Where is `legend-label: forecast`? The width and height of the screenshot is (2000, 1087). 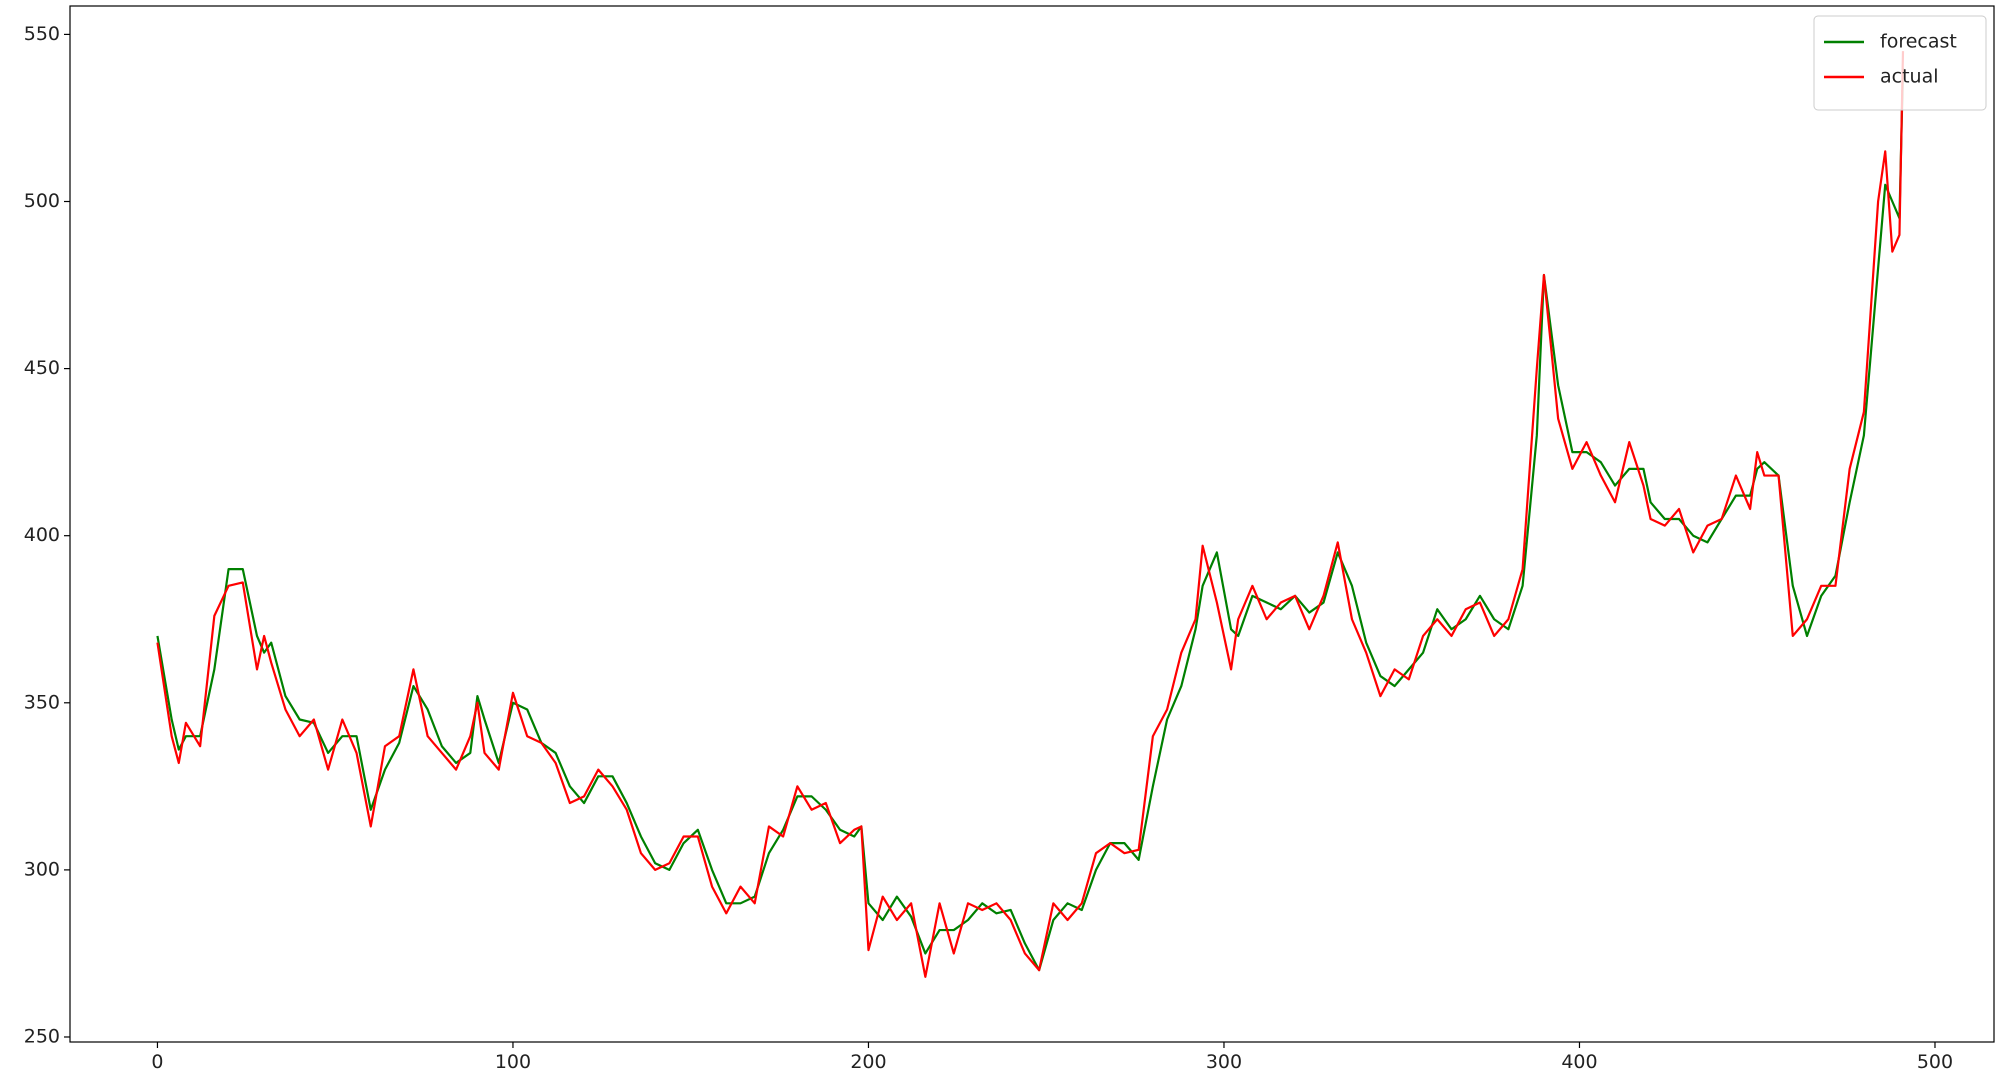
legend-label: forecast is located at coordinates (1918, 42).